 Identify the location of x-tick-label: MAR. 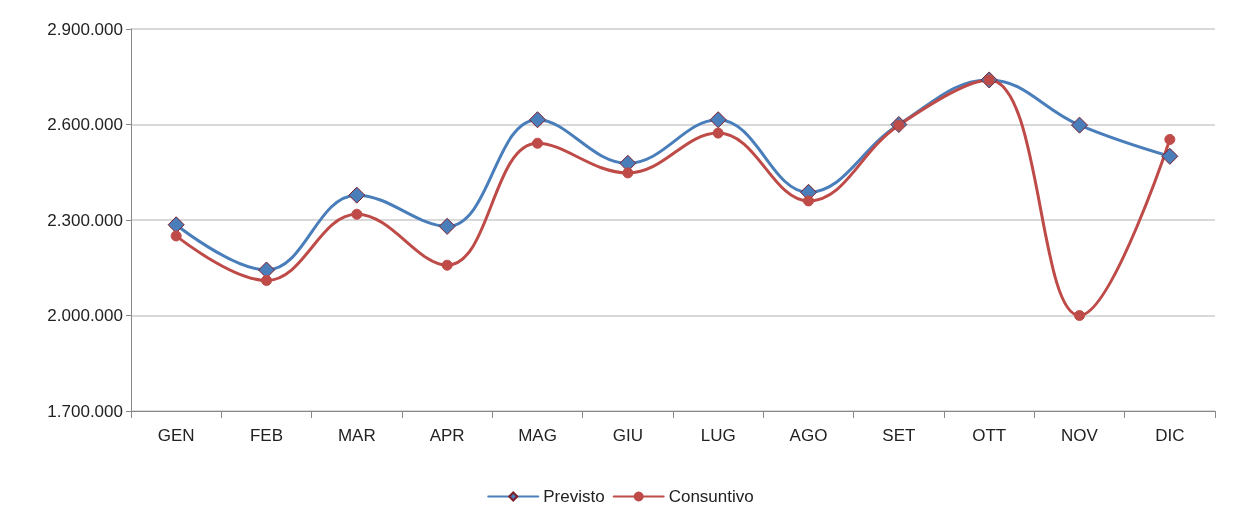
(356, 435).